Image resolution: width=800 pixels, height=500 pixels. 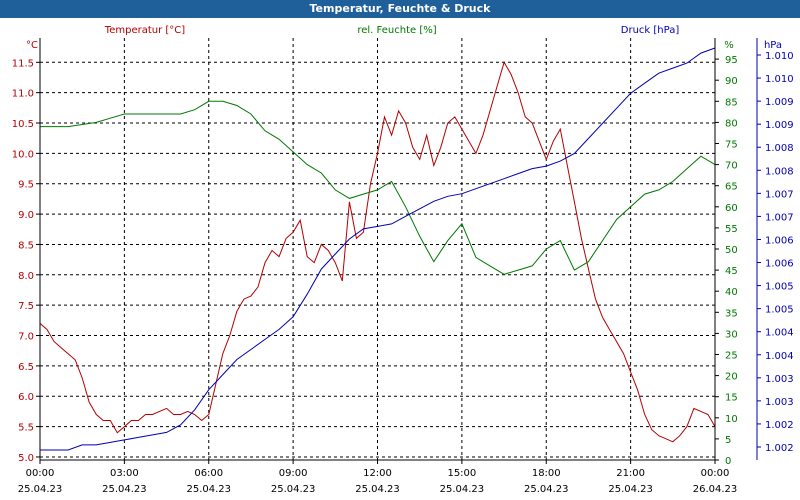 What do you see at coordinates (731, 334) in the screenshot?
I see `tick-label-humidity: 30` at bounding box center [731, 334].